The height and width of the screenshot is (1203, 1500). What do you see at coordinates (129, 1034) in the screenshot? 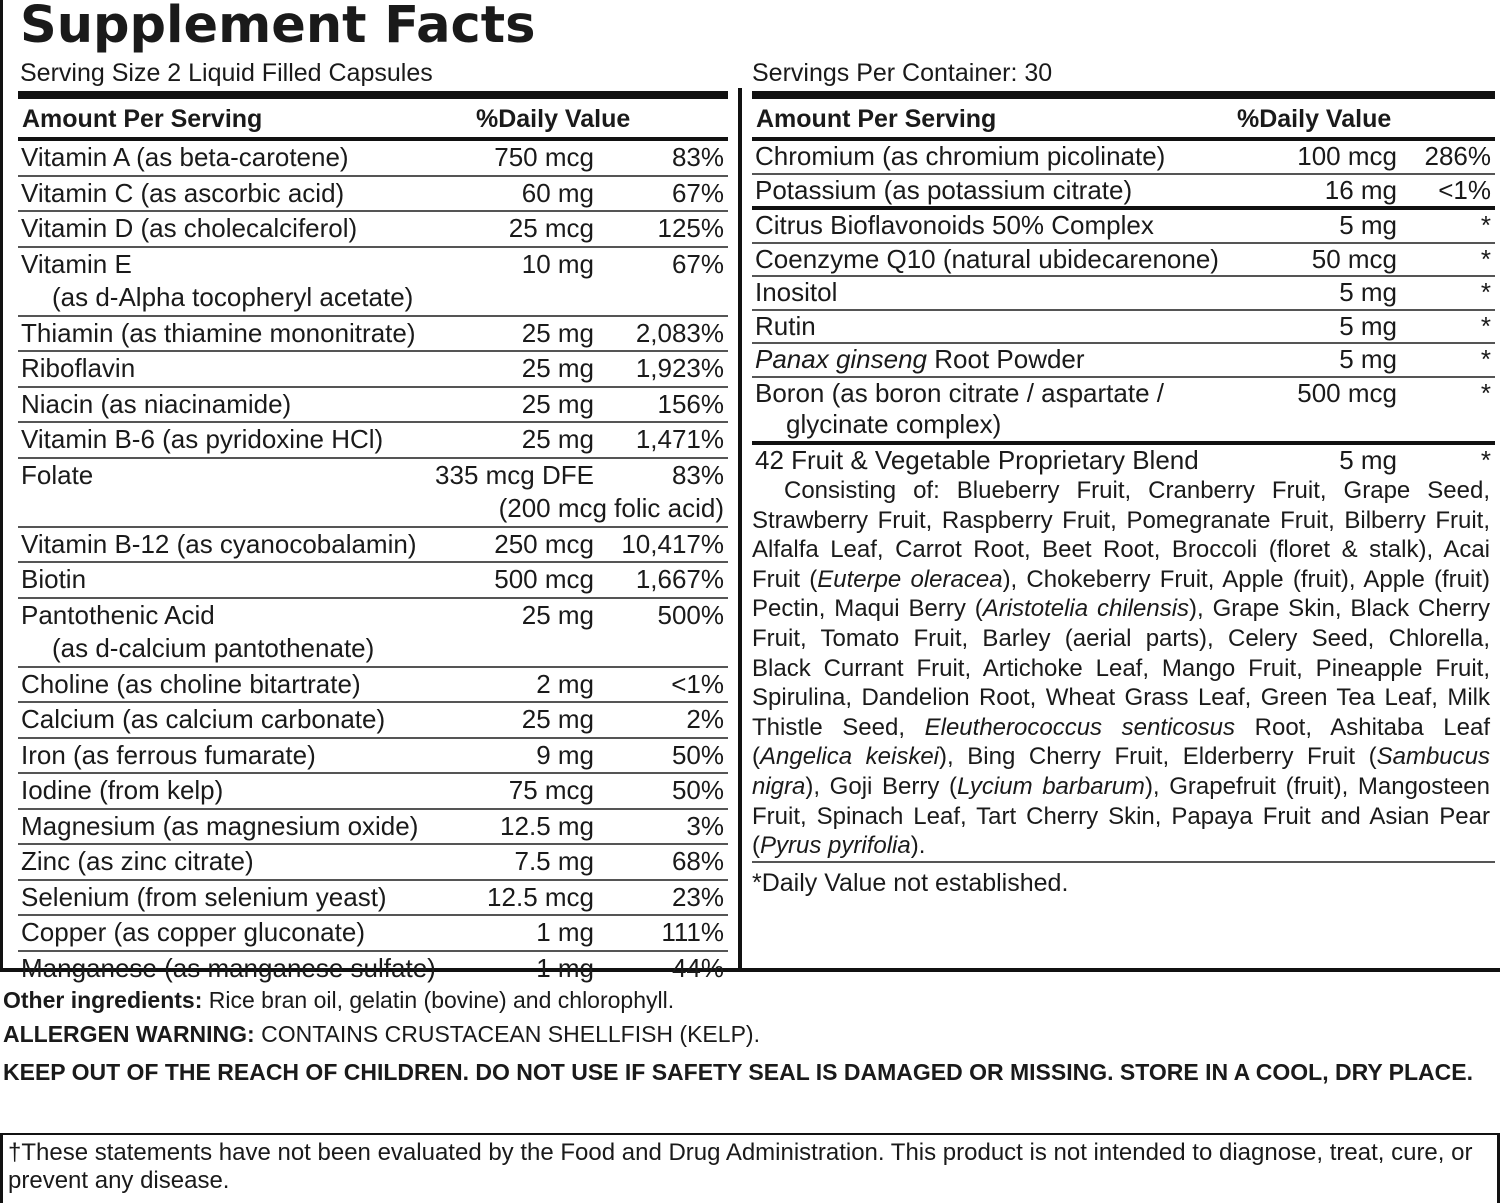
I see `label: ALLERGEN WARNING:` at bounding box center [129, 1034].